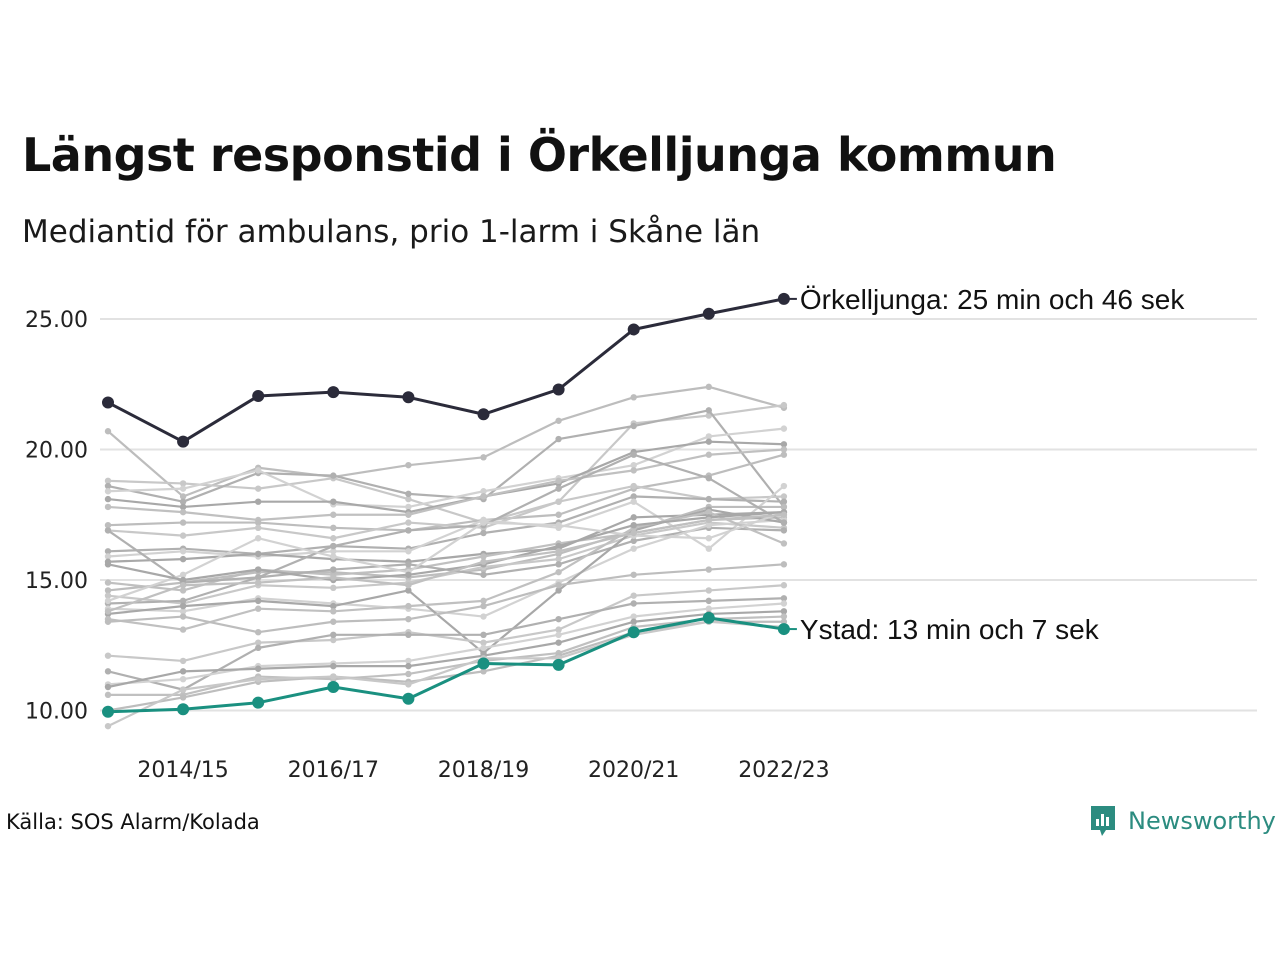  What do you see at coordinates (1202, 821) in the screenshot?
I see `brand-name: Newsworthy` at bounding box center [1202, 821].